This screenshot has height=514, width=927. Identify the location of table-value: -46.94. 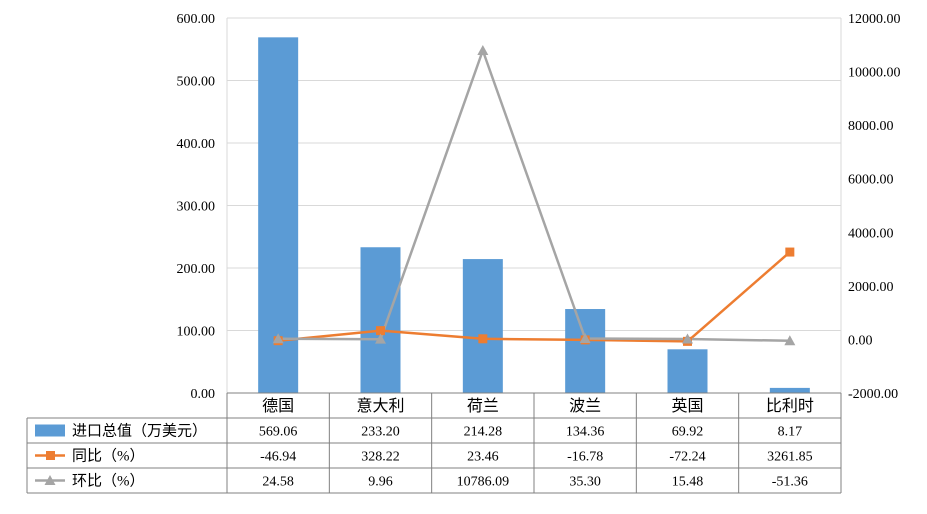
(278, 457).